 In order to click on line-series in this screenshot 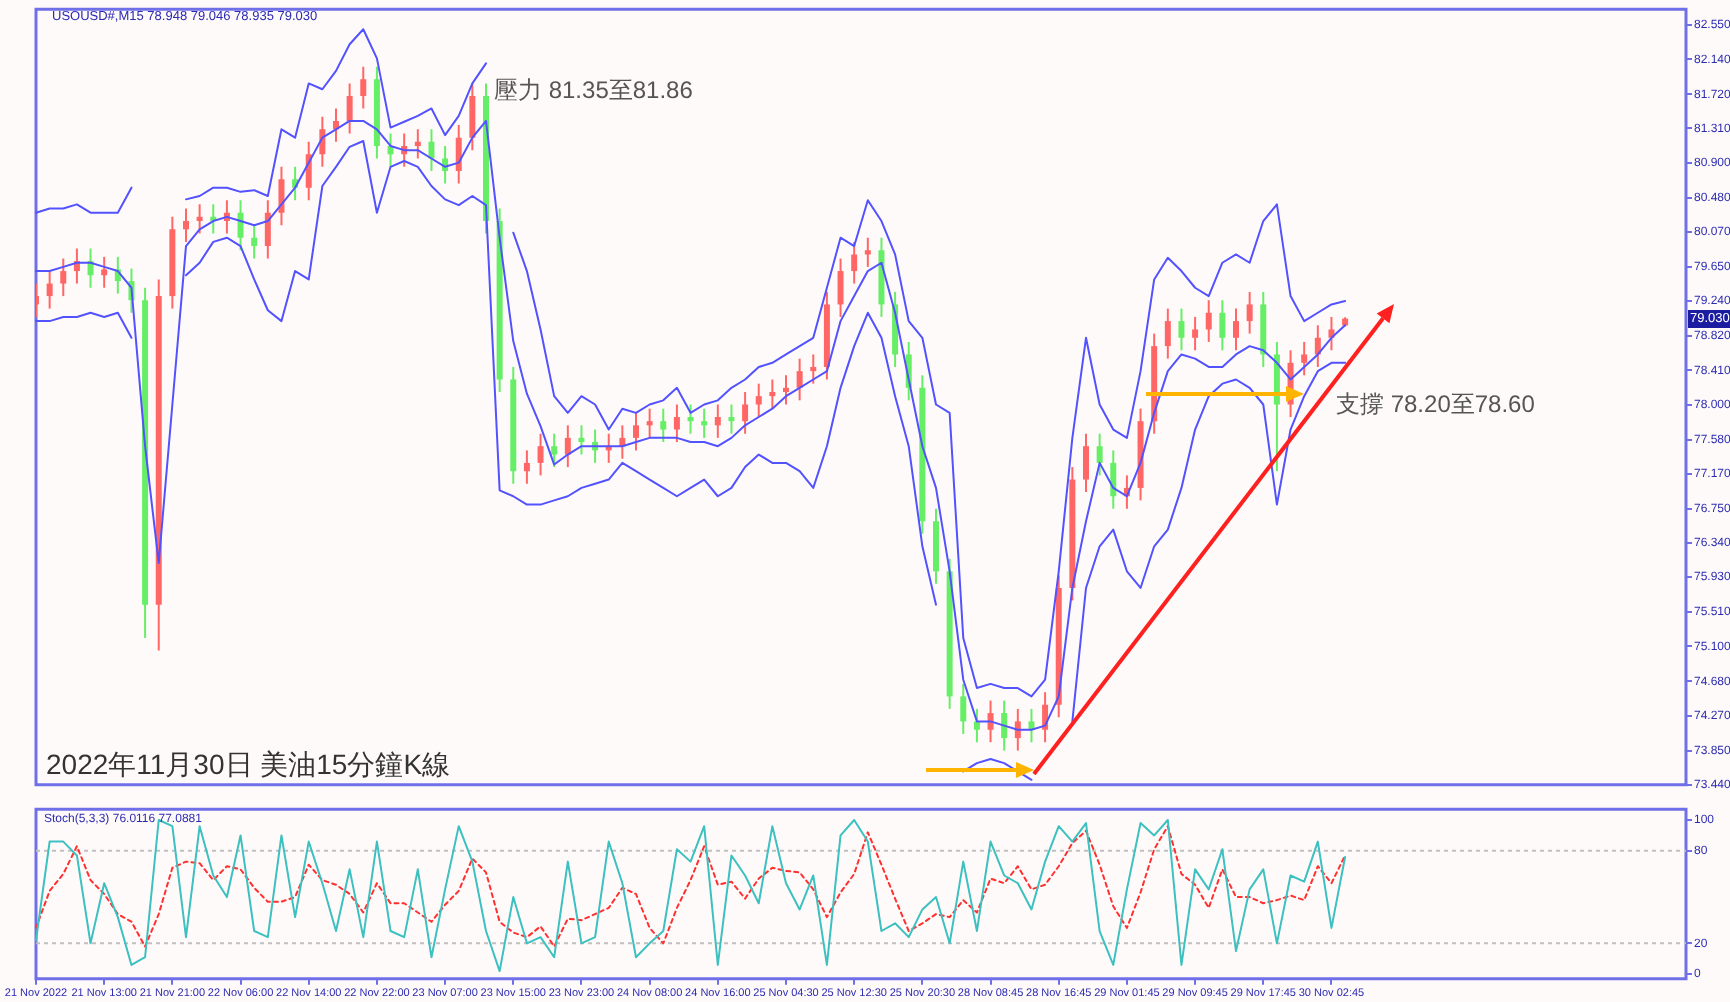, I will do `click(691, 886)`.